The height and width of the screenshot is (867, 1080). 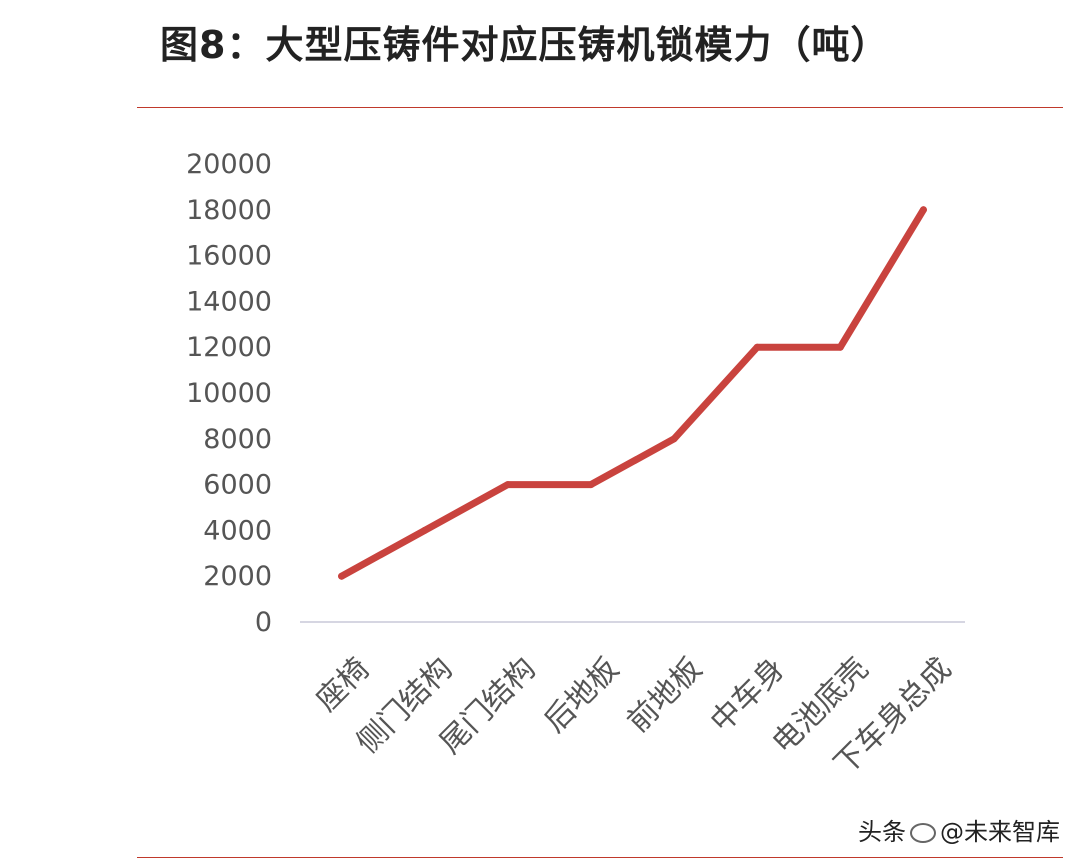 I want to click on y-tick-label: 14000, so click(x=229, y=301).